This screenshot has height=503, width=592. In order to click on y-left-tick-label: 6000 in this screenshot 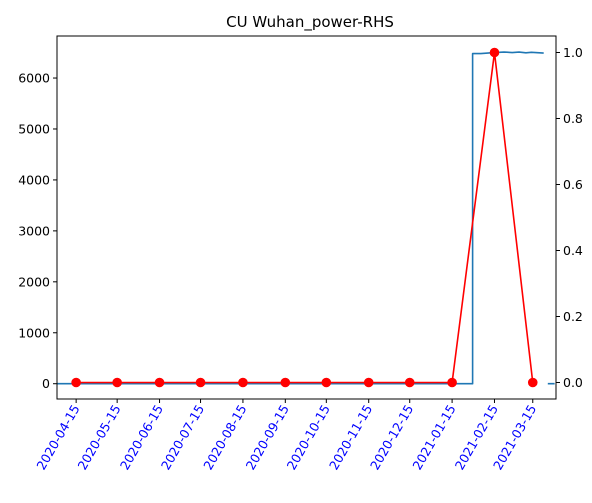, I will do `click(34, 78)`.